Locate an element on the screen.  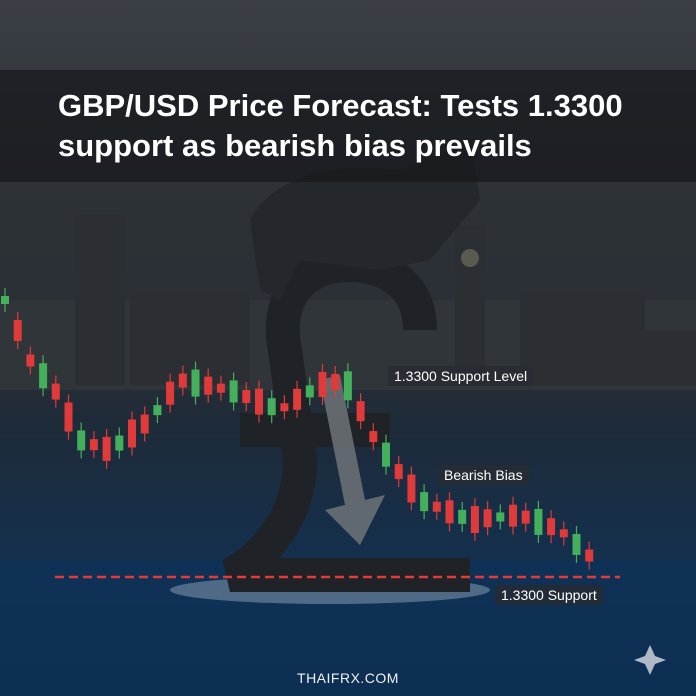
trend-arrow is located at coordinates (352, 460).